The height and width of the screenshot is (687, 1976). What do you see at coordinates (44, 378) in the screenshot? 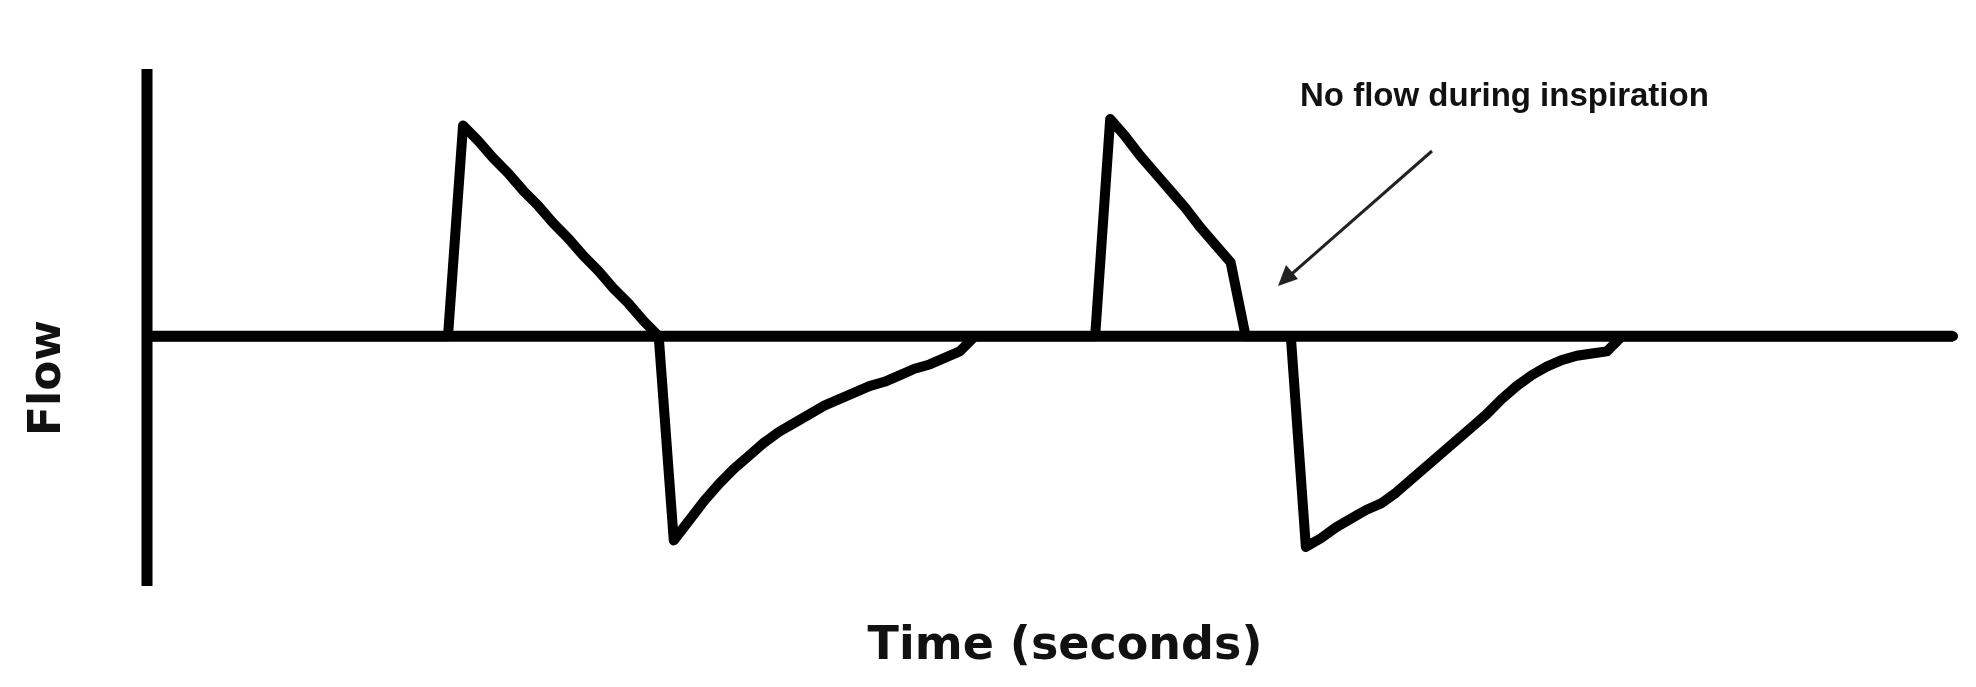
I see `y-axis-title: Flow` at bounding box center [44, 378].